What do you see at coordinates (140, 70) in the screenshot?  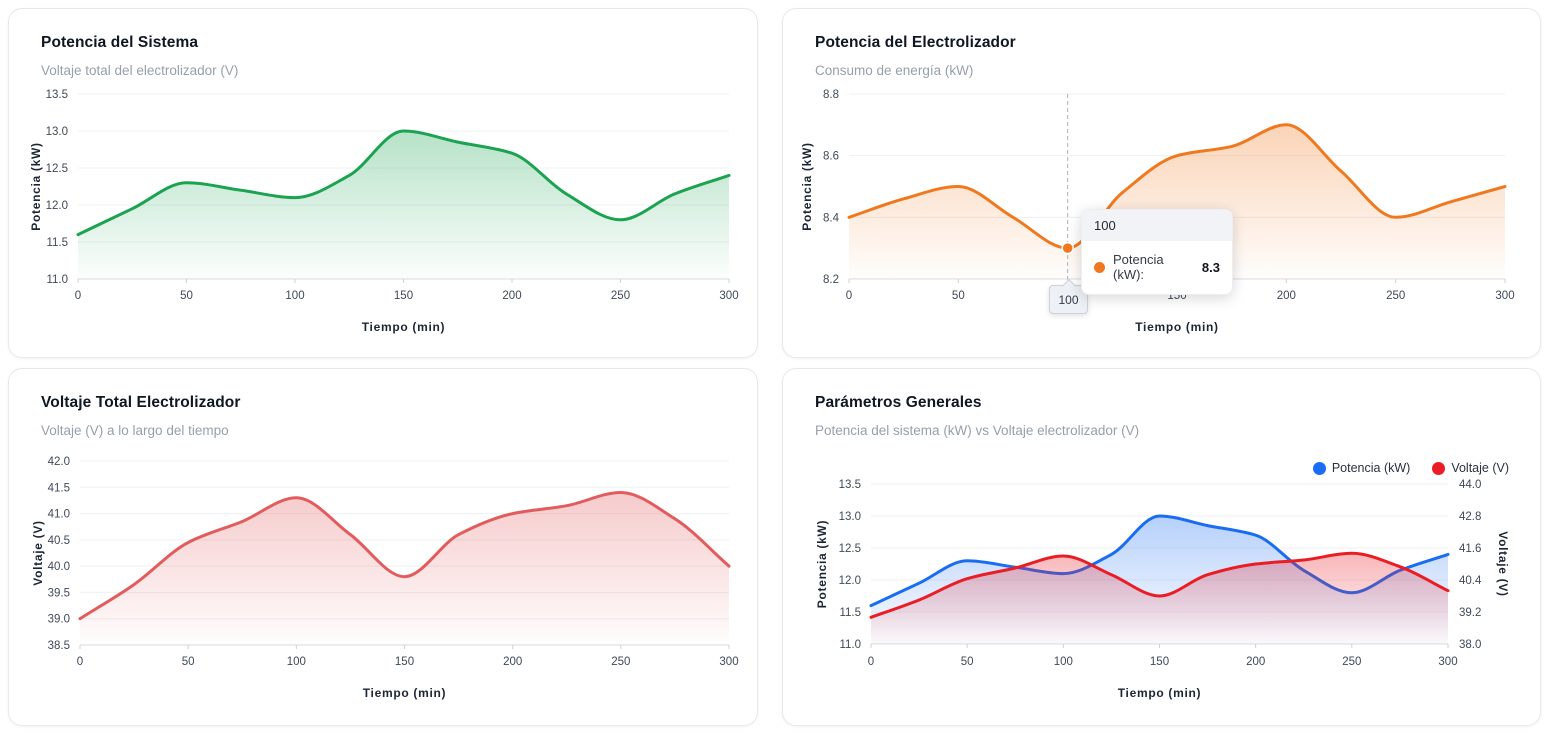 I see `chart-subtitle: Voltaje total del electrolizador (V)` at bounding box center [140, 70].